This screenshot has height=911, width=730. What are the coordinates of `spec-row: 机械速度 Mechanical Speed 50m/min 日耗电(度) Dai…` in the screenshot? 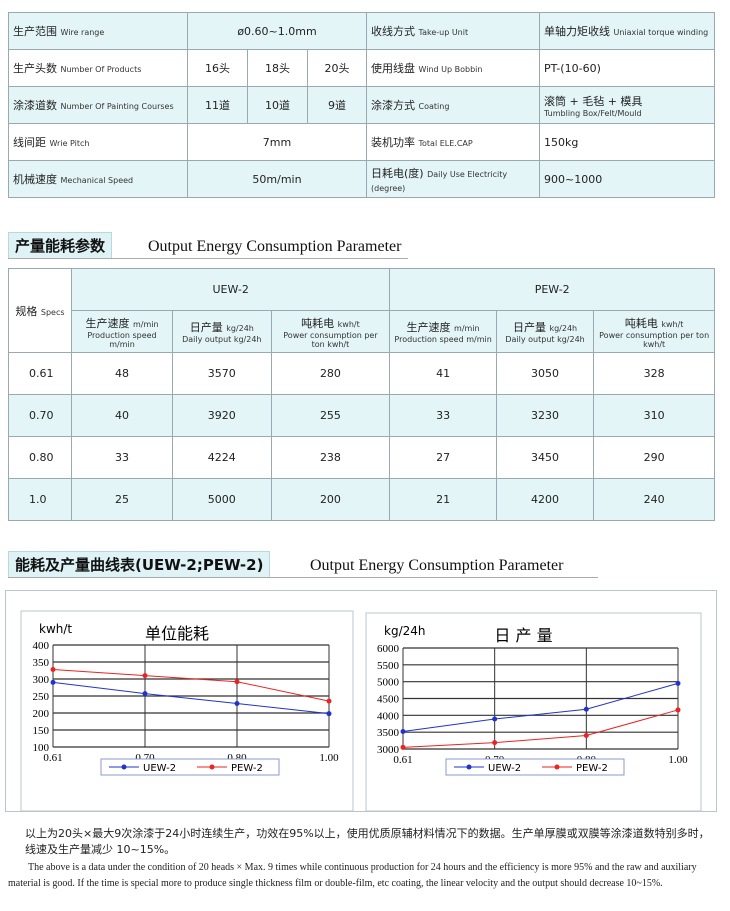 It's located at (361, 179).